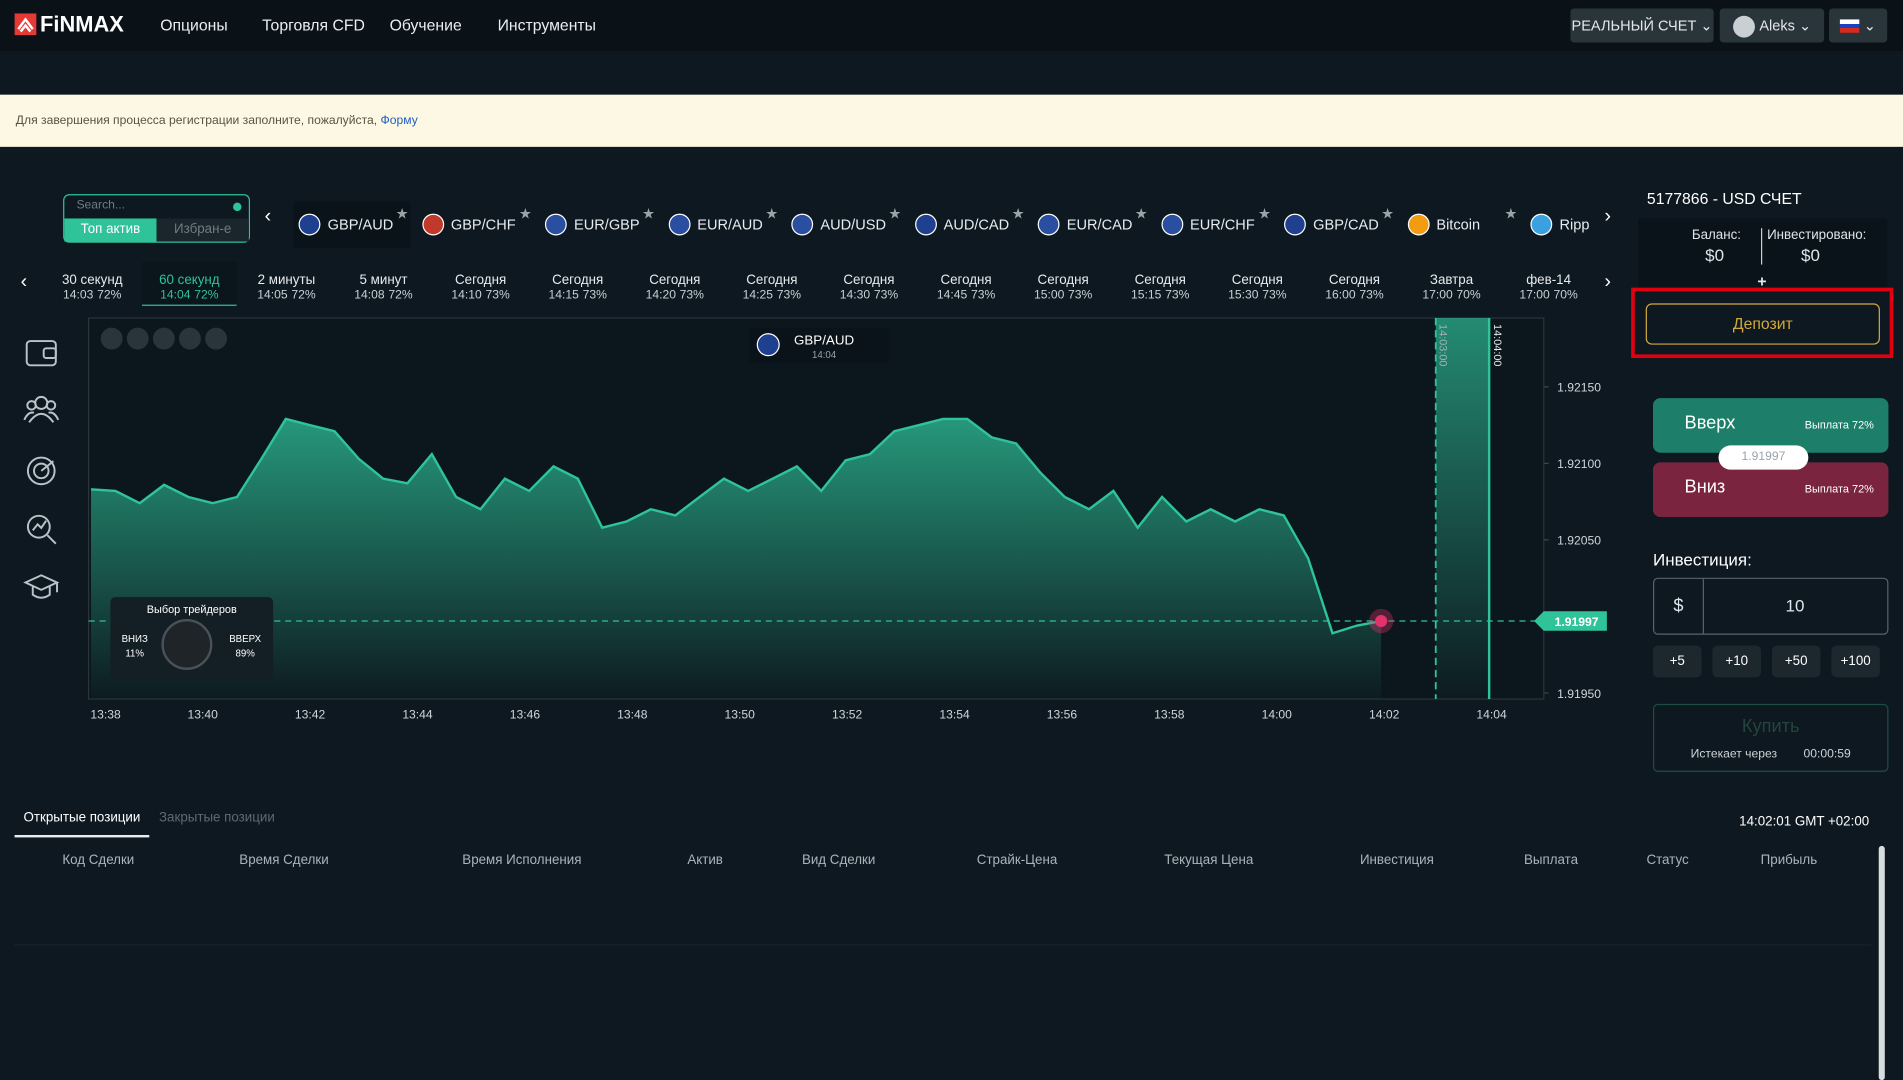  Describe the element at coordinates (1770, 738) in the screenshot. I see `buy-button: Купить Истекает через 00:00:59` at that location.